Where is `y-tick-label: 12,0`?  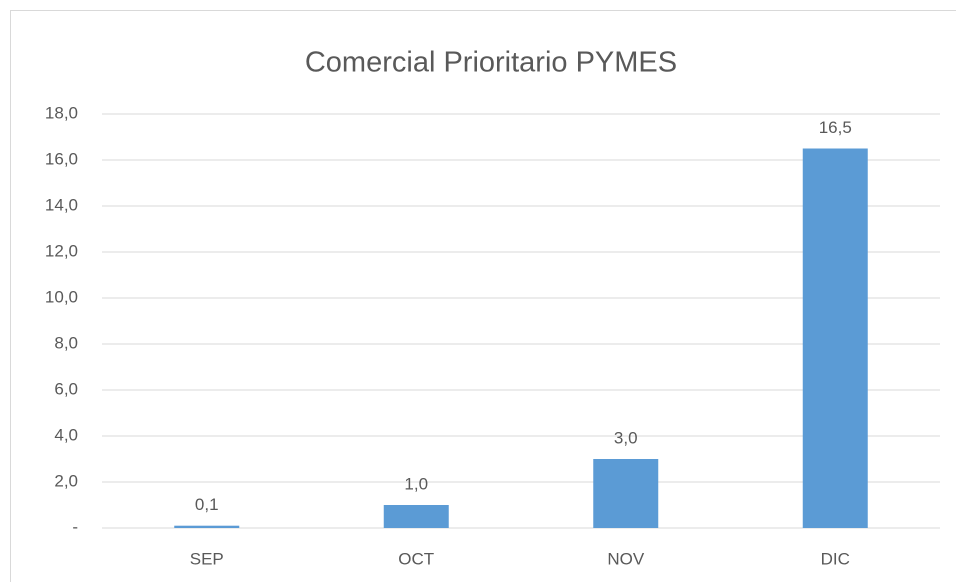 y-tick-label: 12,0 is located at coordinates (61, 250).